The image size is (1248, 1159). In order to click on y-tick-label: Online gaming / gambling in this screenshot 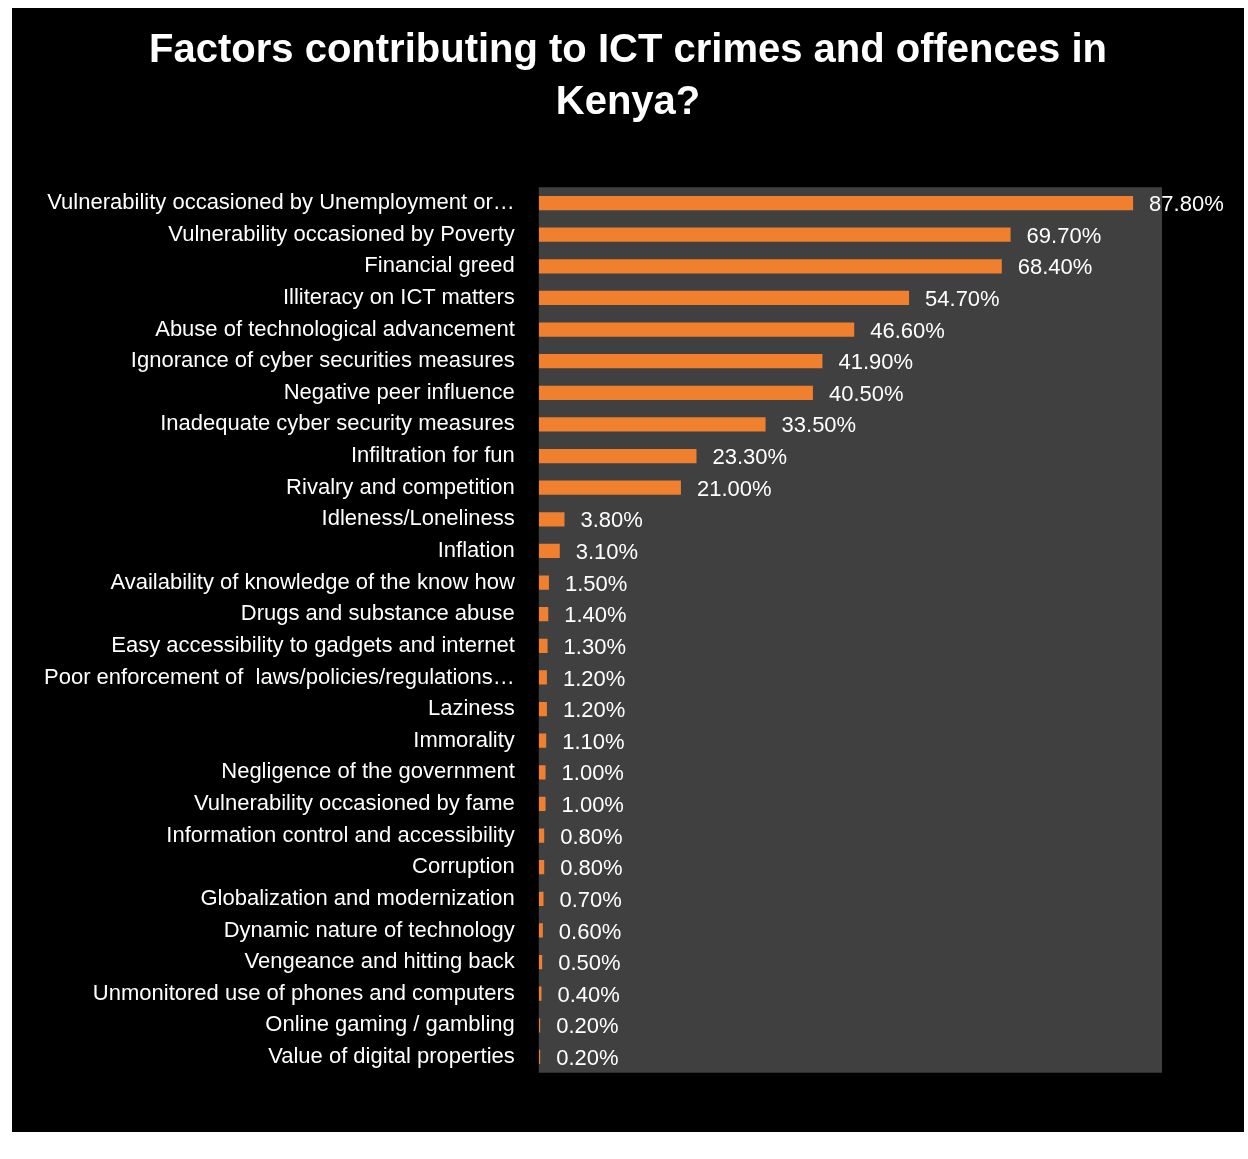, I will do `click(390, 1024)`.